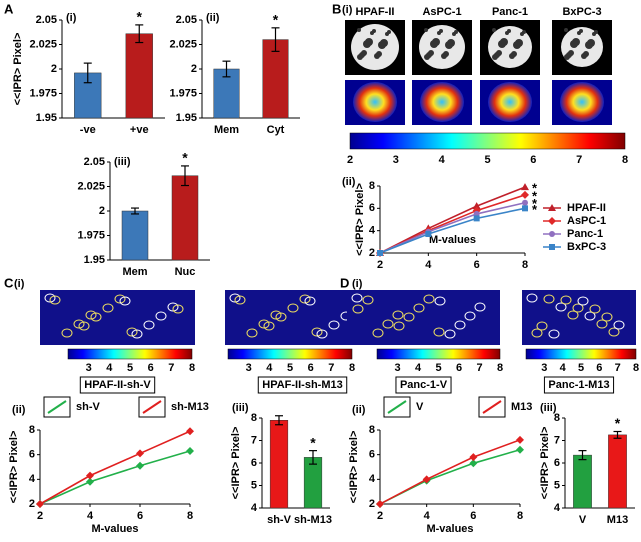 Image resolution: width=641 pixels, height=542 pixels. Describe the element at coordinates (521, 407) in the screenshot. I see `legend-label: M13` at that location.